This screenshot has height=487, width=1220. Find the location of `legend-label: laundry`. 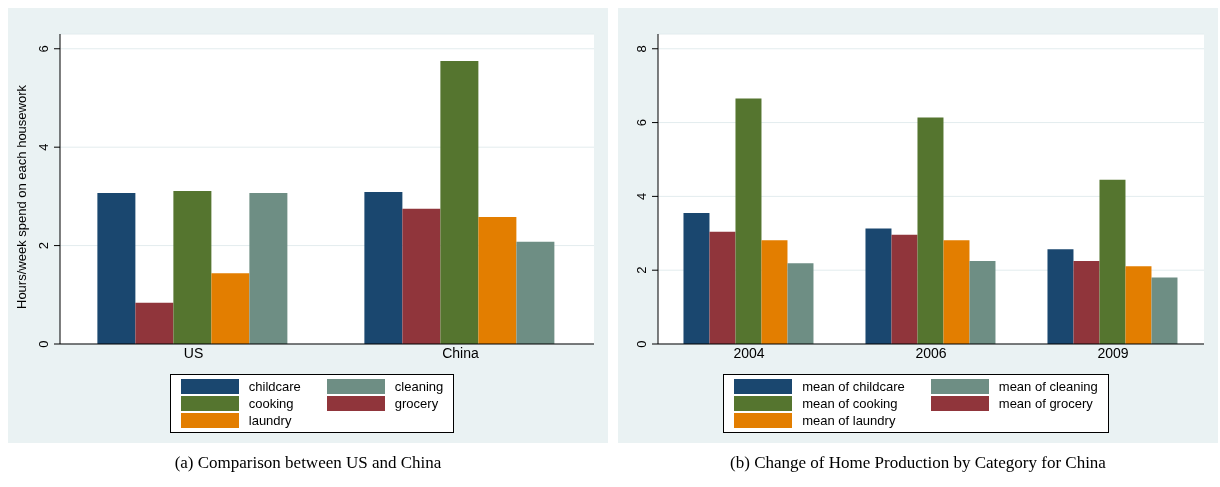

legend-label: laundry is located at coordinates (270, 420).